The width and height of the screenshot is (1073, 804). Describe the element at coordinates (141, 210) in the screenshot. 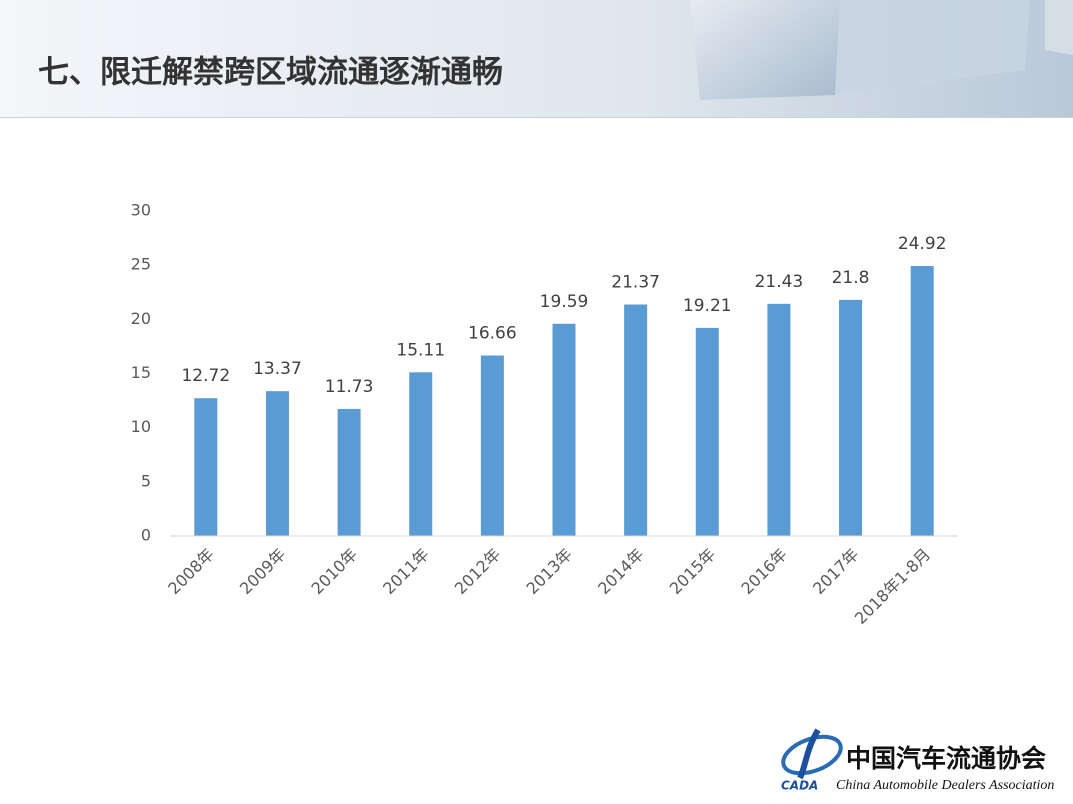

I see `y-tick-label: 30` at that location.